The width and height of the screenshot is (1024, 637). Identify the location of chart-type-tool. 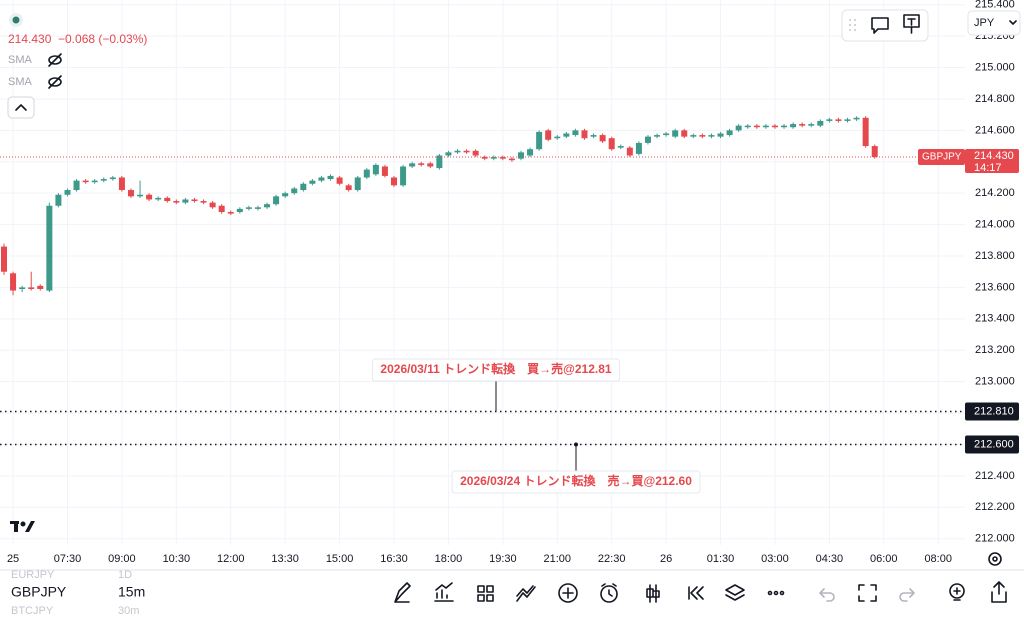
(653, 593).